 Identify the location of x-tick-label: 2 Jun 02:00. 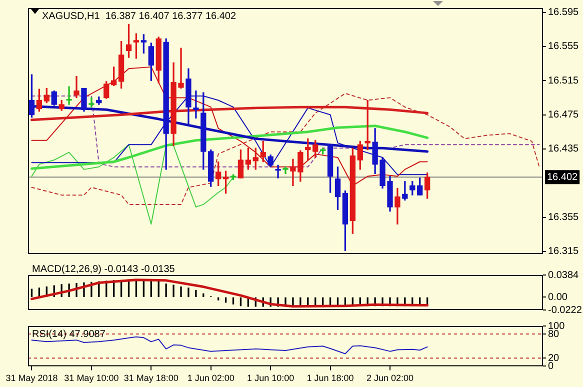
(390, 378).